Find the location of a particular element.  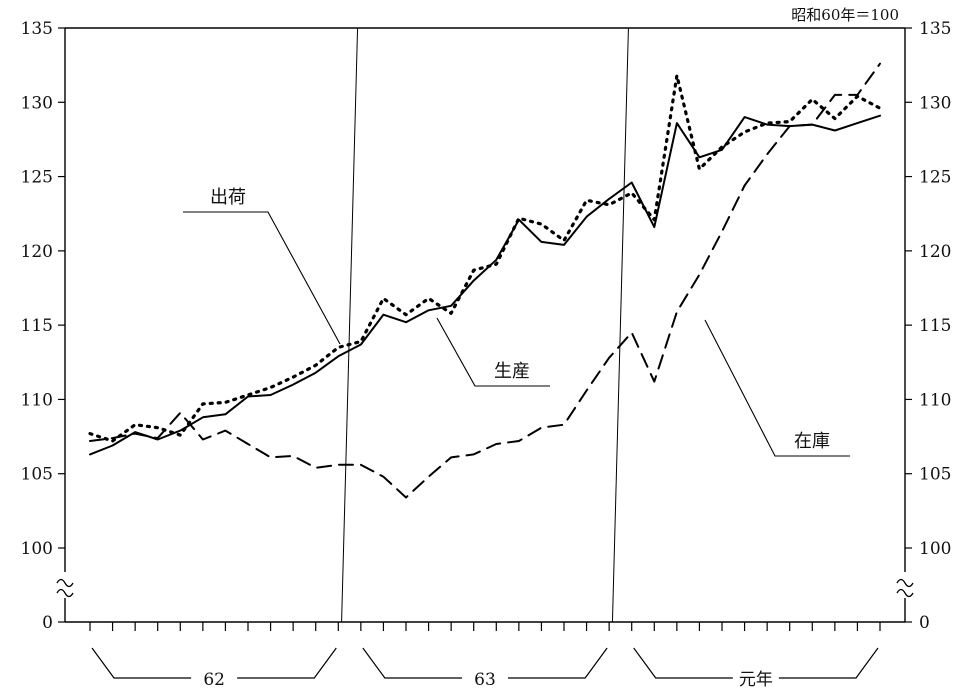

y-tick-label-right: 135 is located at coordinates (935, 29).